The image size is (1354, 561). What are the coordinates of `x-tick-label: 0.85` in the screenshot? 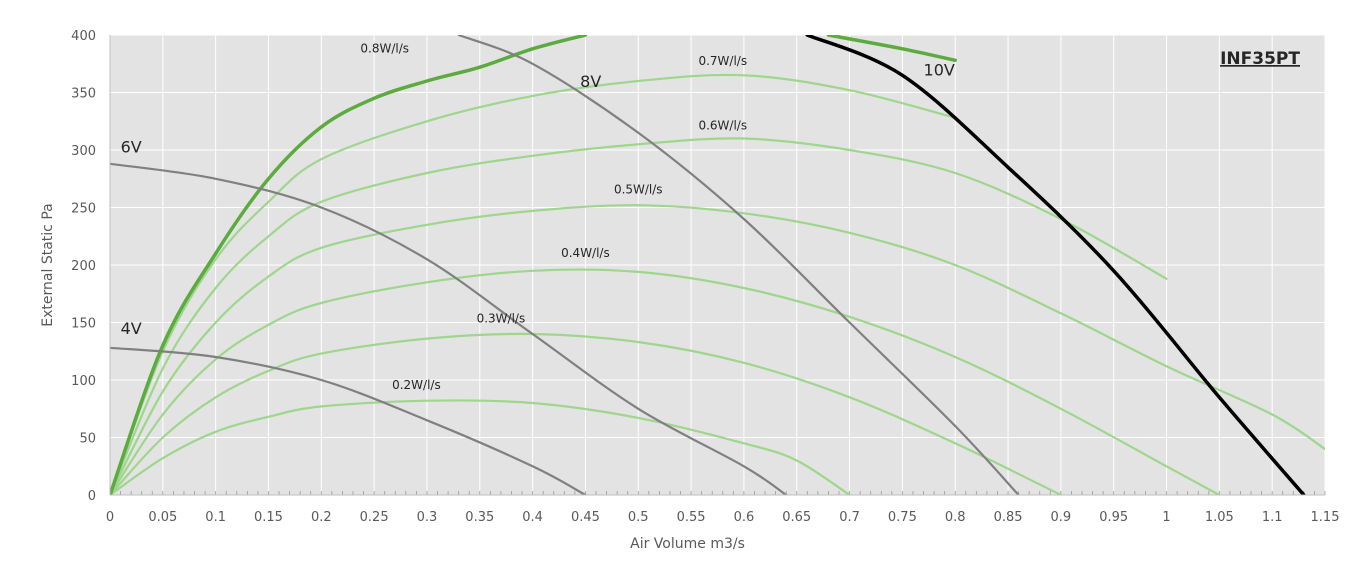 It's located at (1008, 517).